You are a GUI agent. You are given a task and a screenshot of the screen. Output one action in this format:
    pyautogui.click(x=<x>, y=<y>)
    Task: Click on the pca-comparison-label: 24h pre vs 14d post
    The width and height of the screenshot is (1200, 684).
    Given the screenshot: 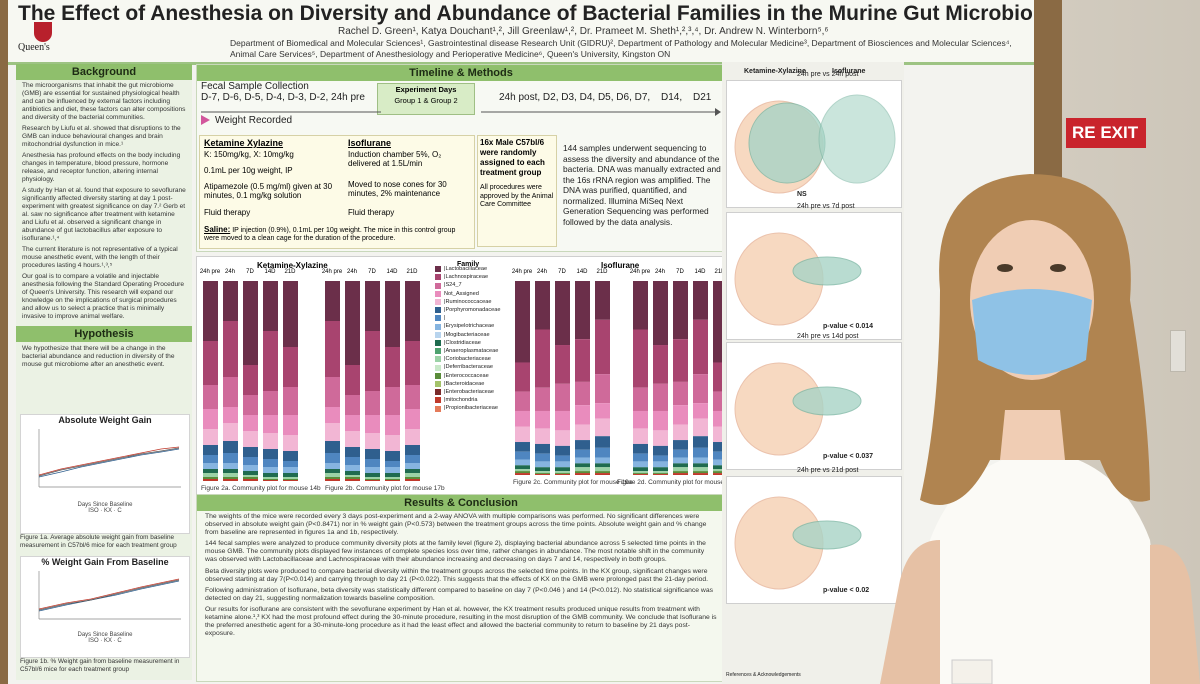 What is the action you would take?
    pyautogui.click(x=828, y=336)
    